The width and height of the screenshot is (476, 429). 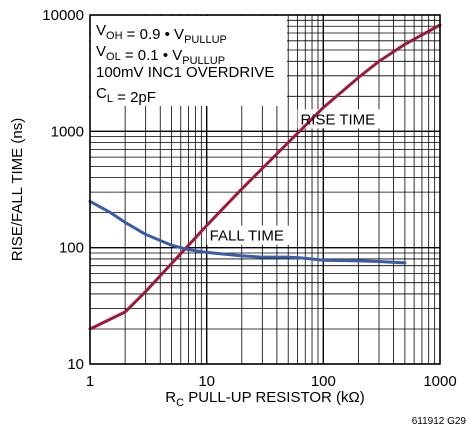 I want to click on annotation-text: = 2pF, so click(x=134, y=97).